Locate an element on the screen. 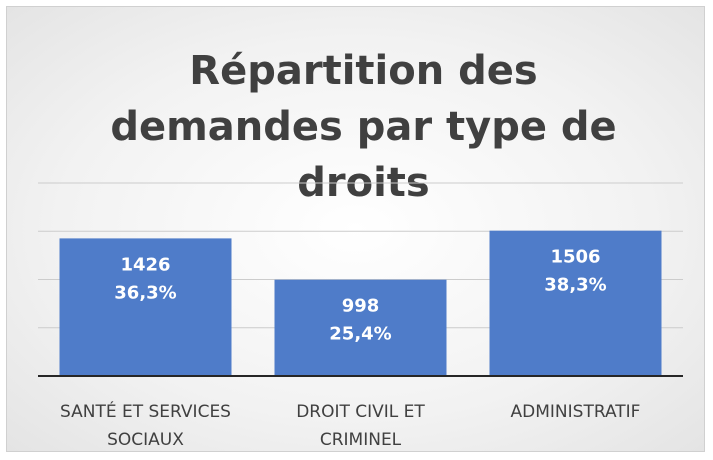 This screenshot has height=460, width=713. x-tick-label: SANTÉ ET SERVICES SOCIAUX is located at coordinates (145, 426).